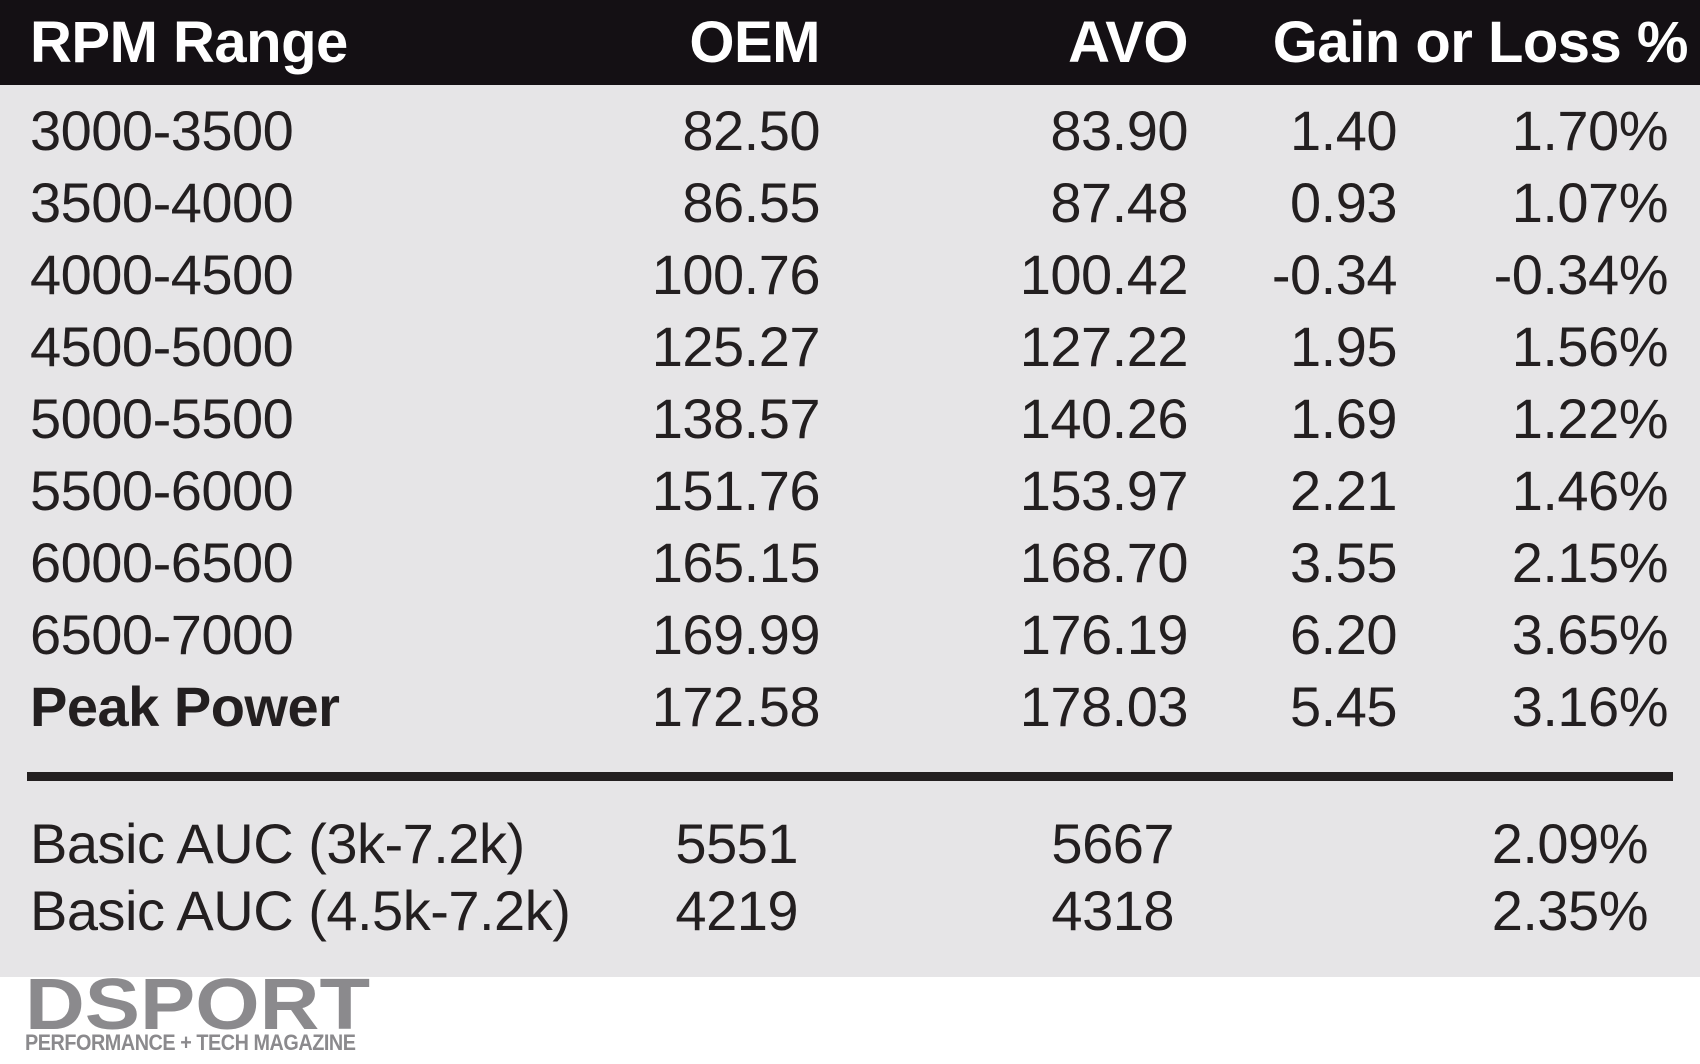  I want to click on rpm-range-cell: 4500-5000, so click(162, 346).